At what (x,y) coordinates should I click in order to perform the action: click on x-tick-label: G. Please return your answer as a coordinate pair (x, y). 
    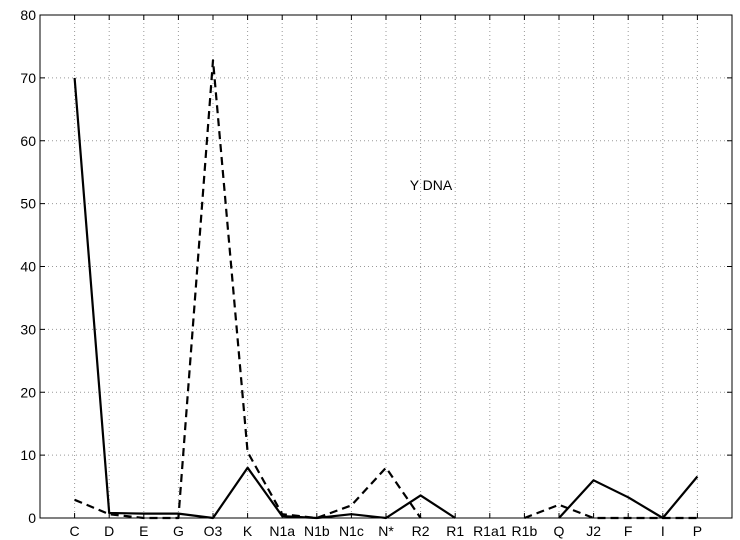
    Looking at the image, I should click on (178, 531).